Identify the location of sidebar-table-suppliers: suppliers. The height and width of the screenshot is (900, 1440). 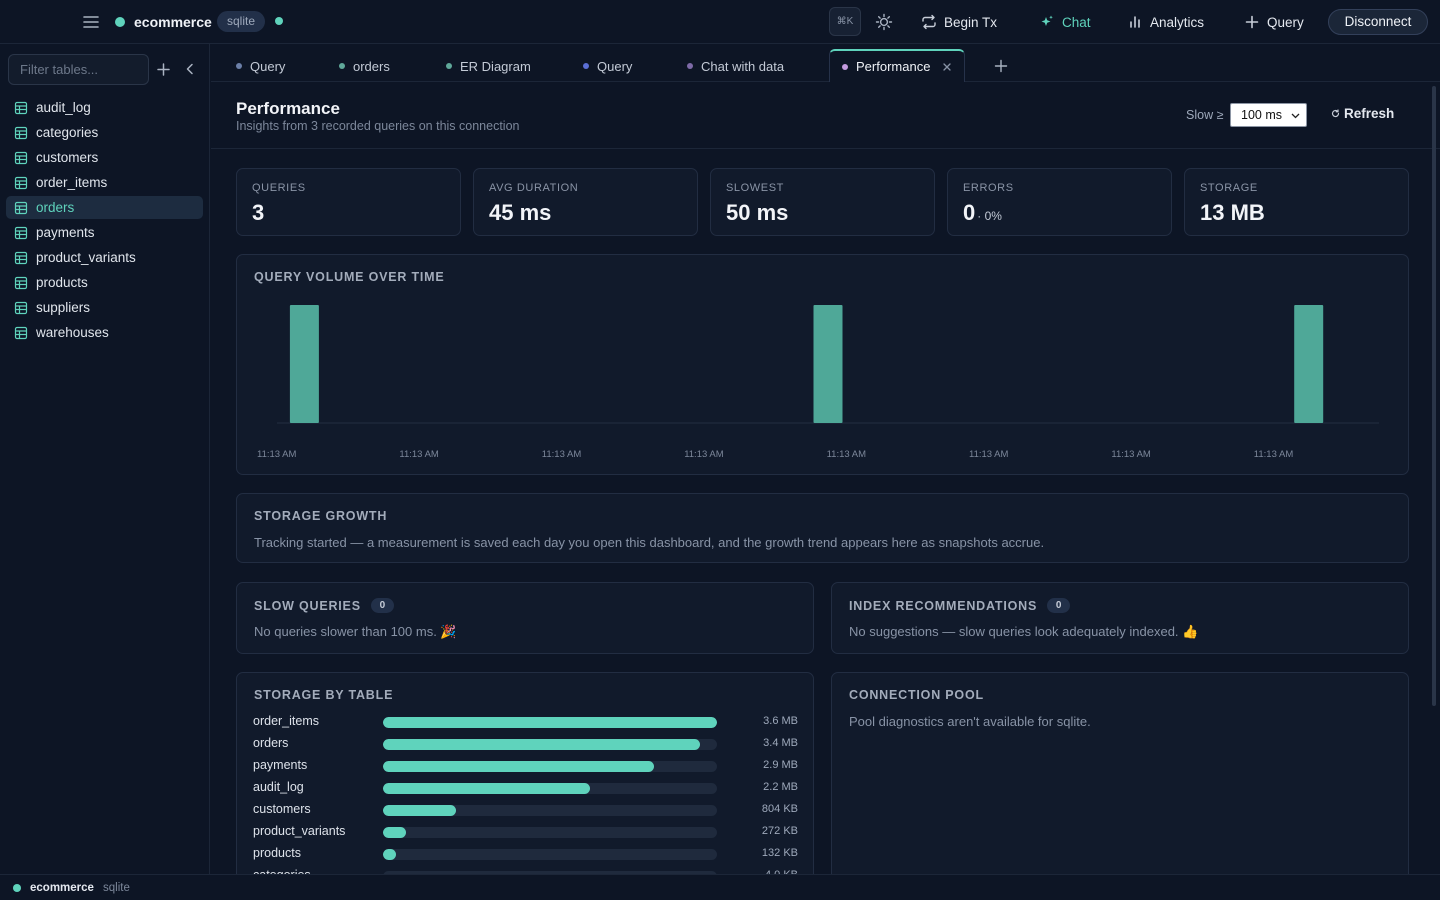
(104, 307).